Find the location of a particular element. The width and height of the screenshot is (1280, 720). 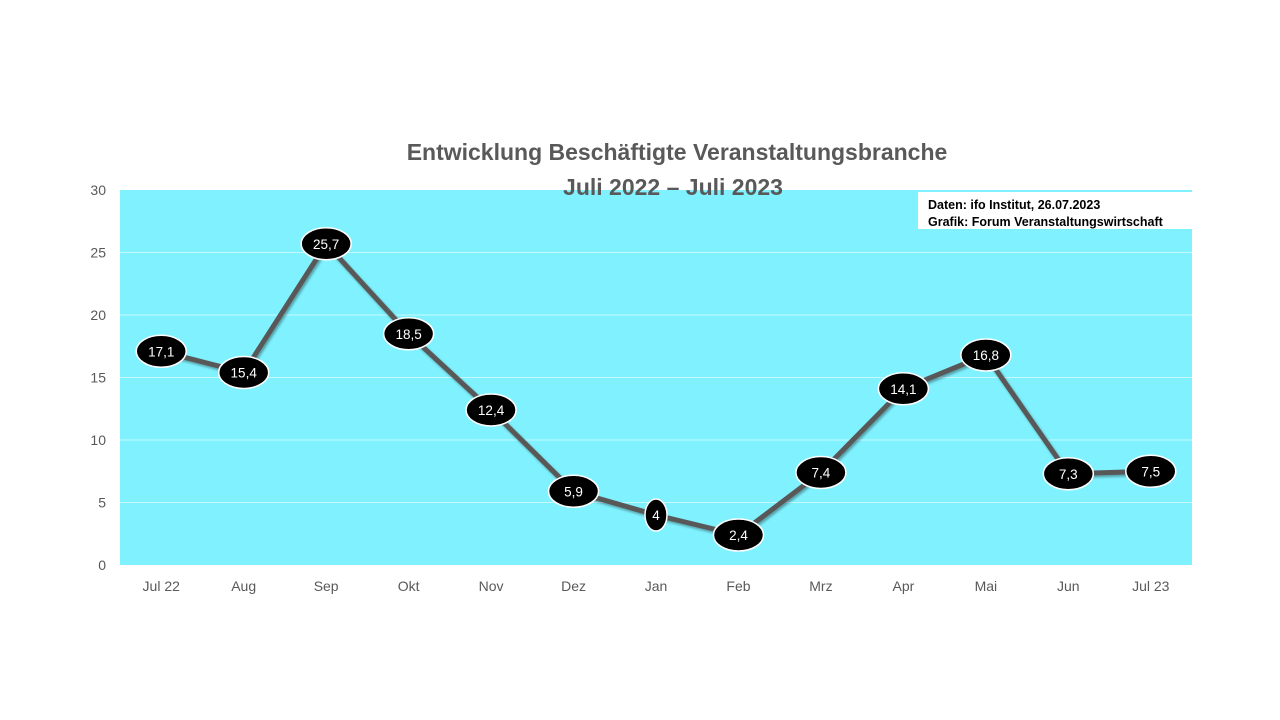

y-tick-label: 15 is located at coordinates (98, 378).